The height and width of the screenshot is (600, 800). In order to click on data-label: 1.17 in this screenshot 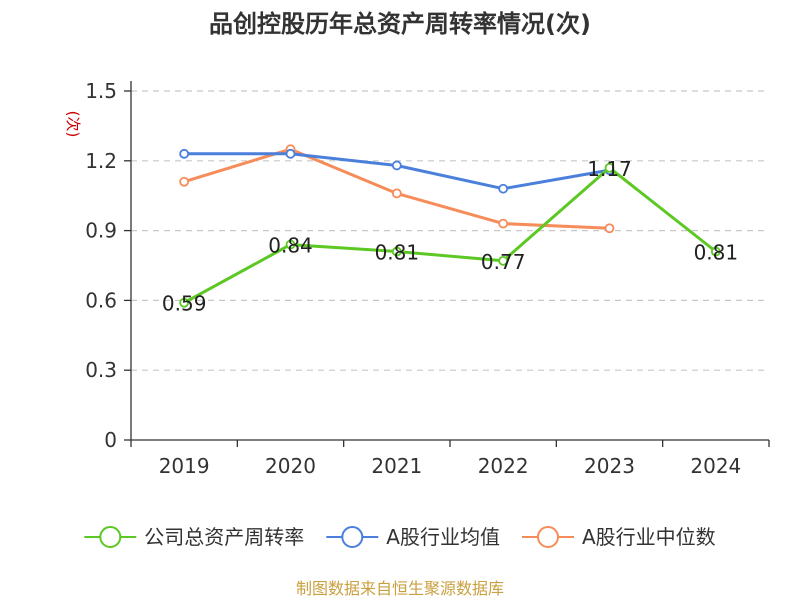, I will do `click(609, 169)`.